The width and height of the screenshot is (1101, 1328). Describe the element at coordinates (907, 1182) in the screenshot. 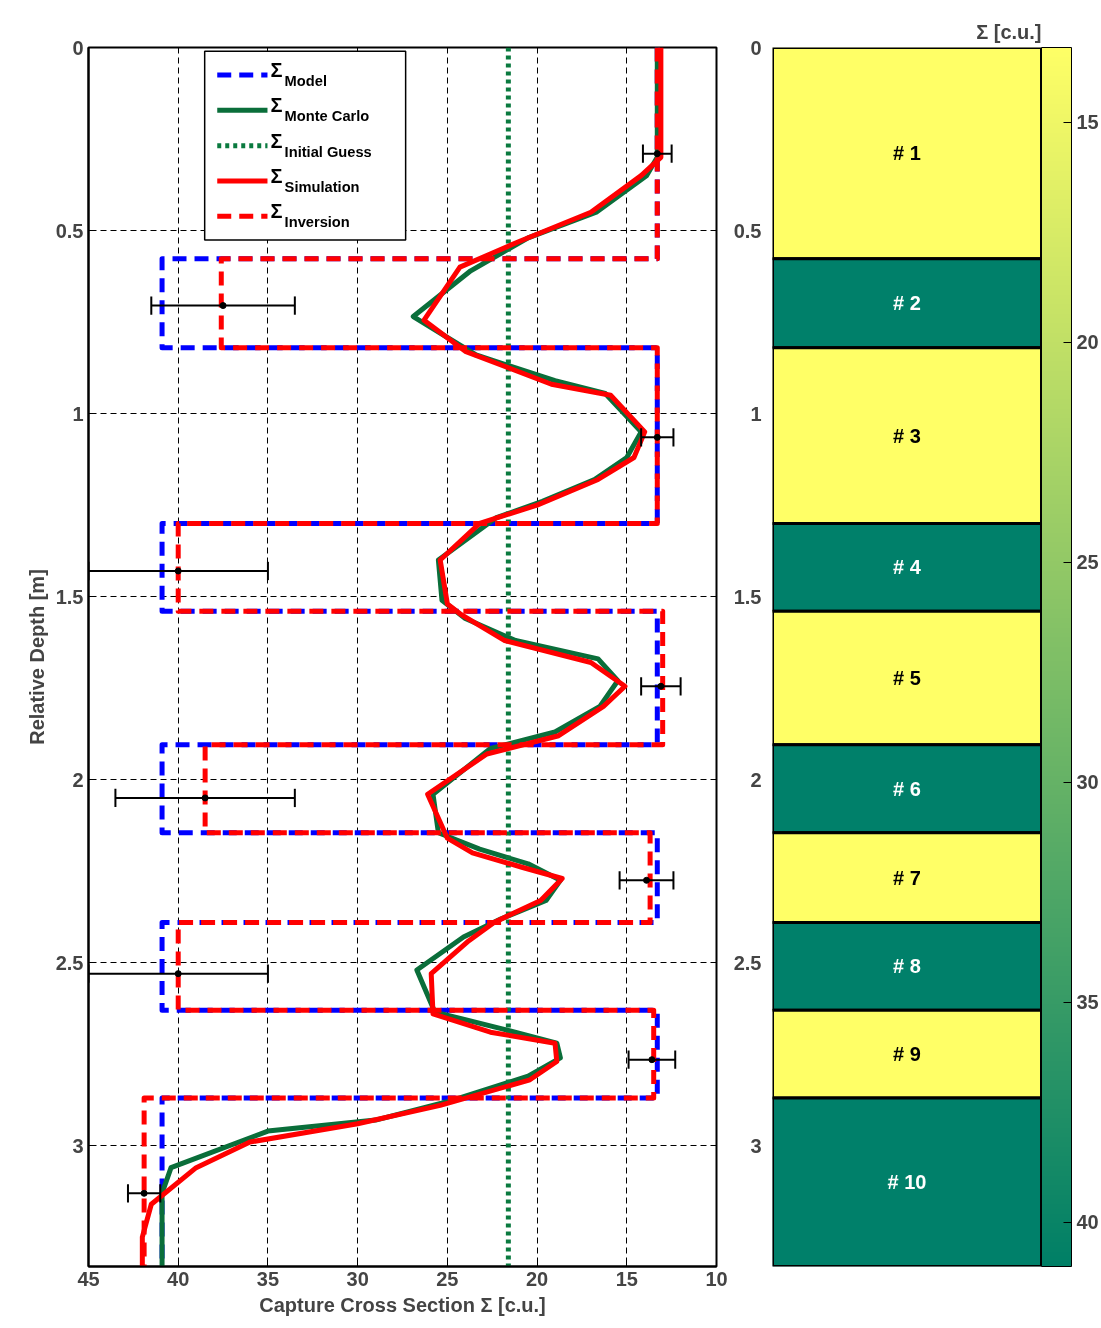

I see `series-label: # 10` at that location.